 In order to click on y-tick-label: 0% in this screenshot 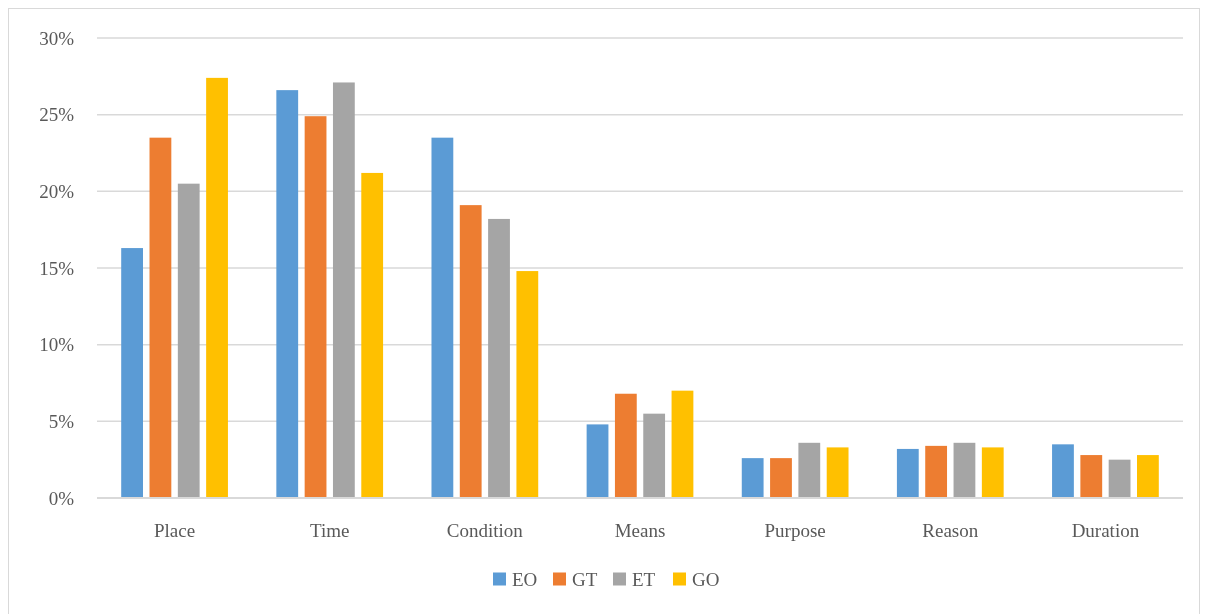, I will do `click(61, 498)`.